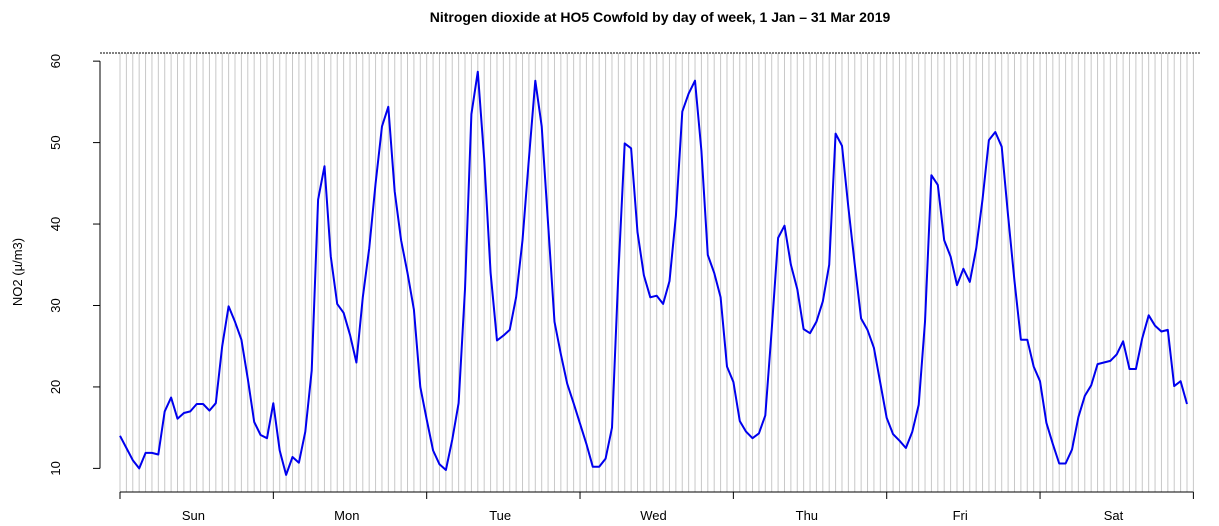 This screenshot has height=526, width=1219. Describe the element at coordinates (346, 515) in the screenshot. I see `x-tick-label: Mon` at that location.